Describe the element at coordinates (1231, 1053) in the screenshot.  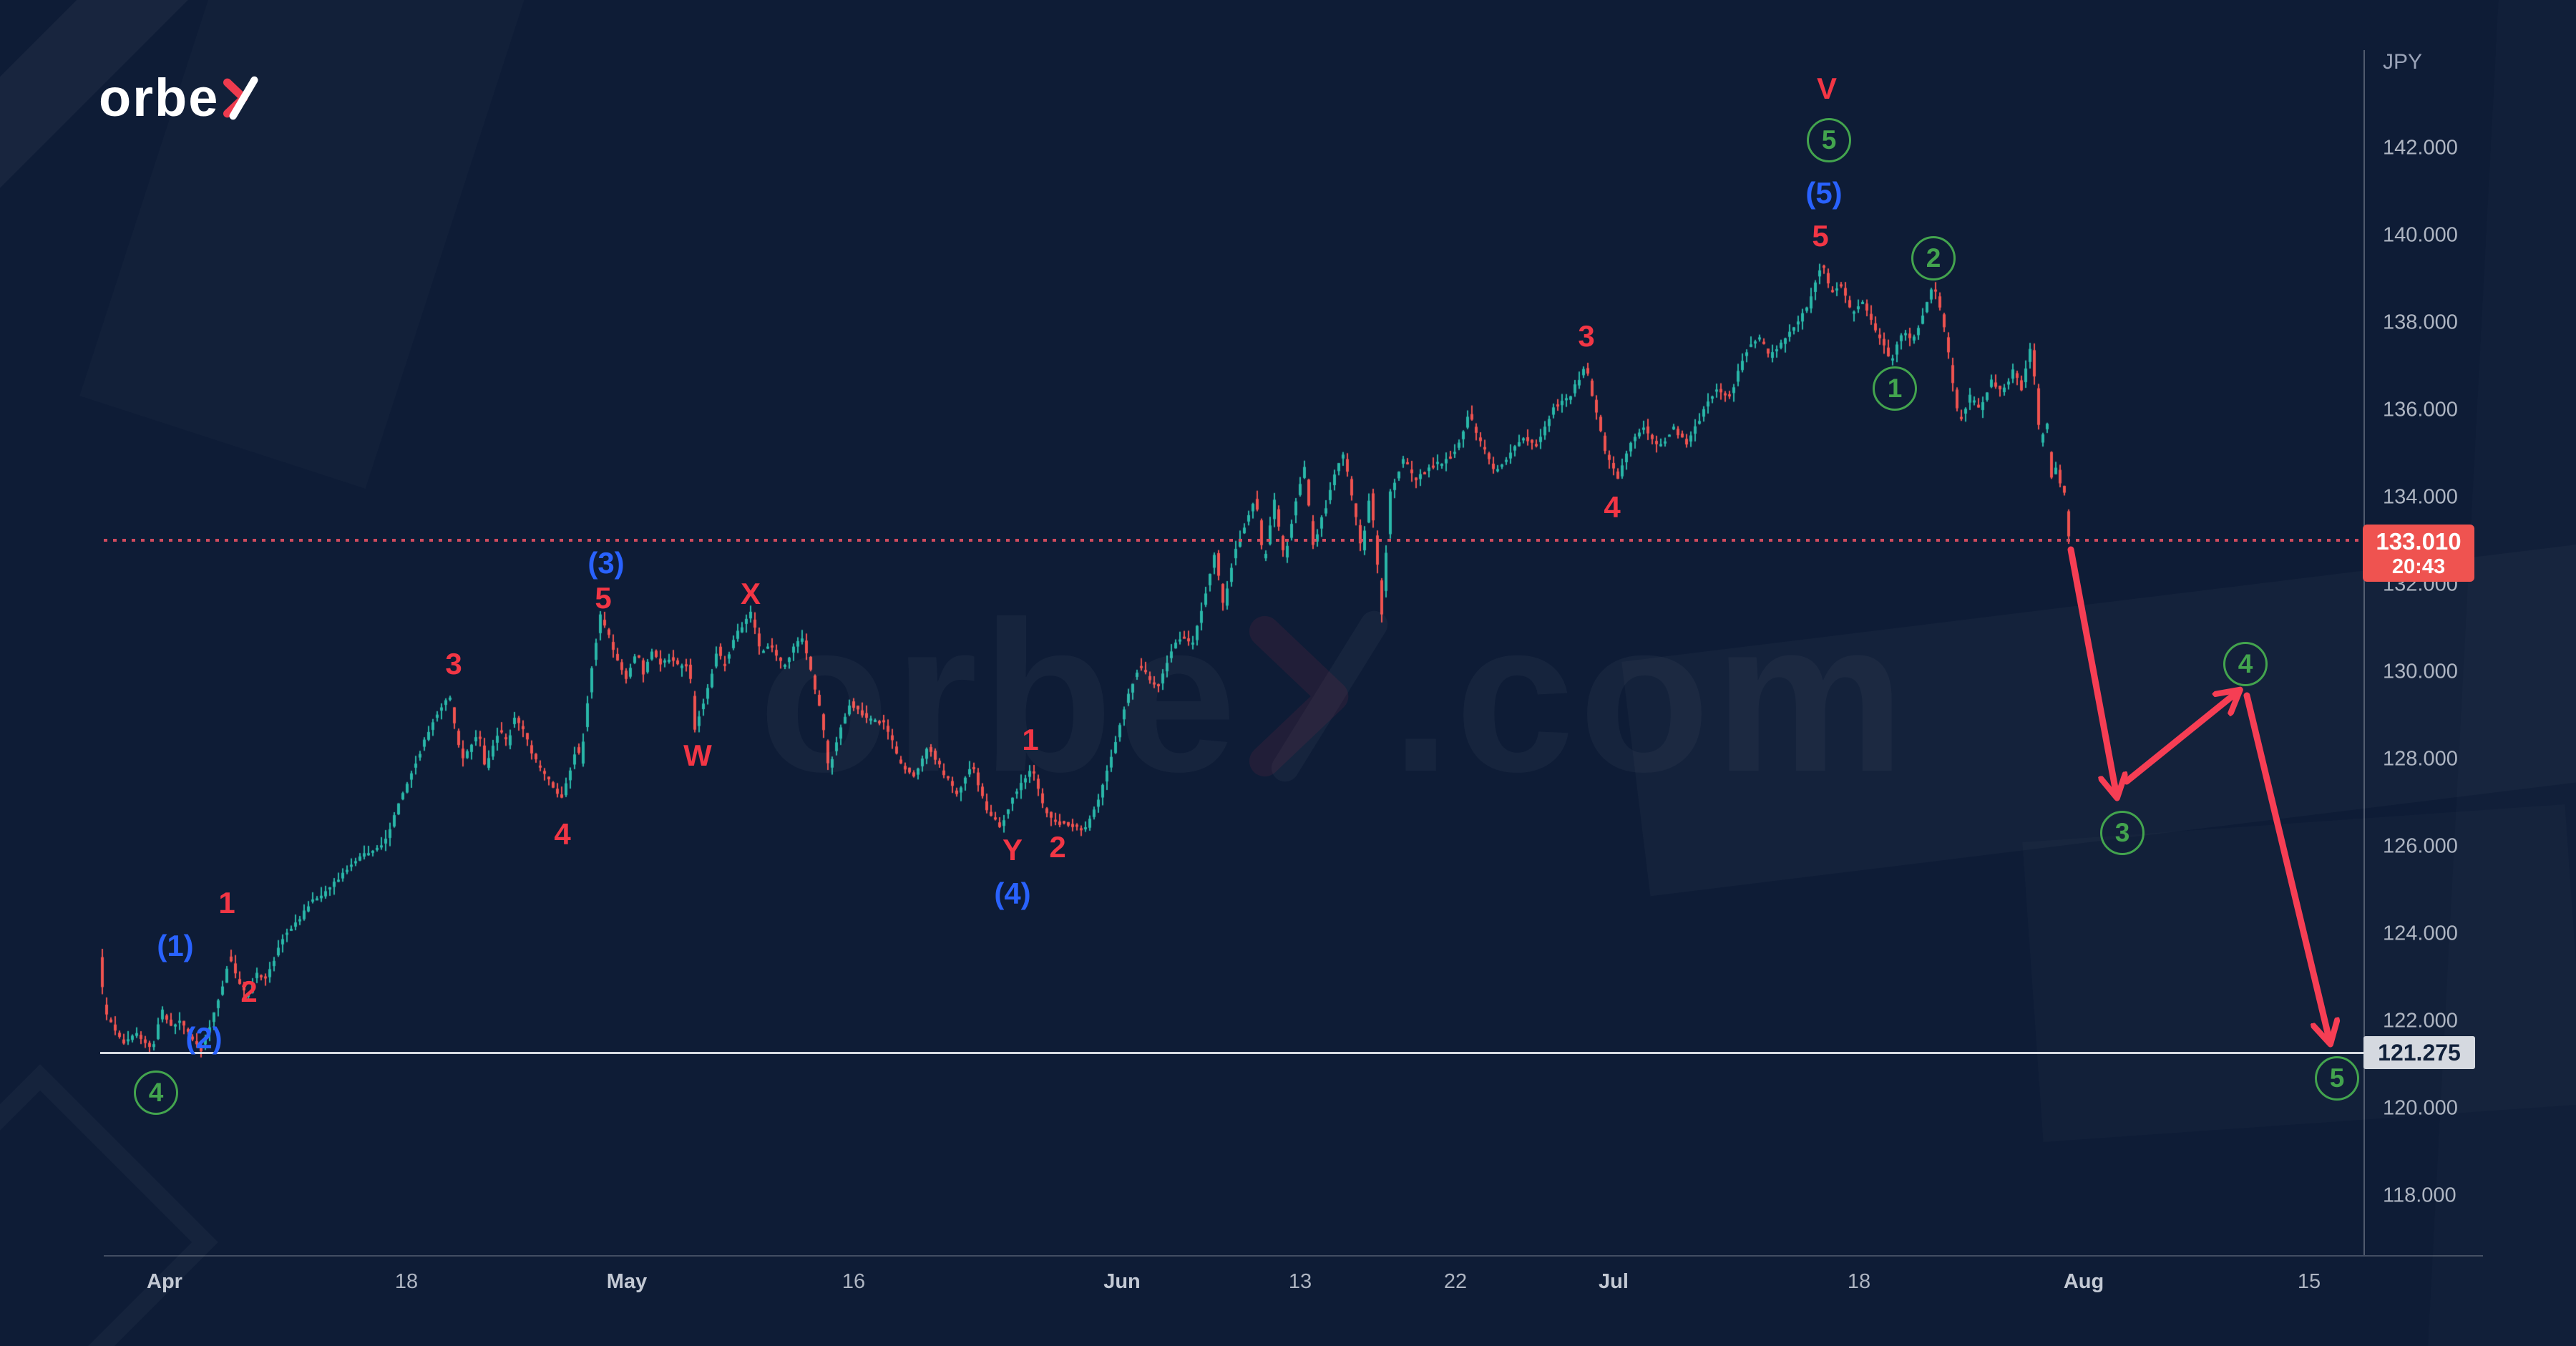
I see `support-level-line` at that location.